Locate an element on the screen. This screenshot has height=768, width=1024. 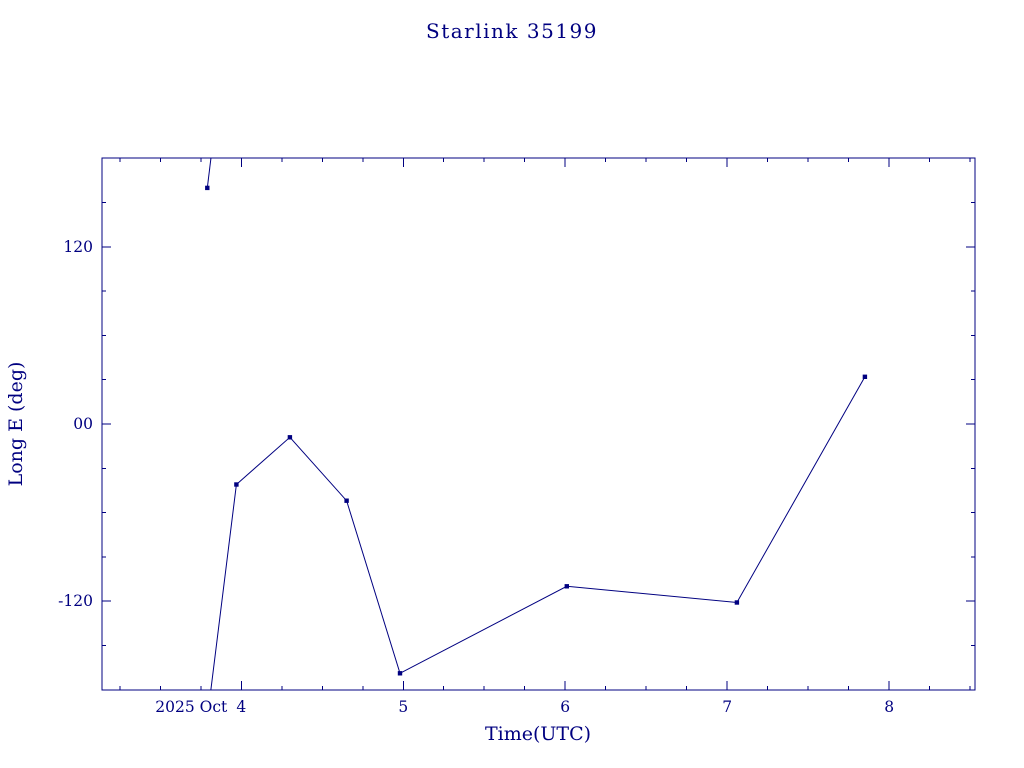
x-tick-label: 8 is located at coordinates (889, 707).